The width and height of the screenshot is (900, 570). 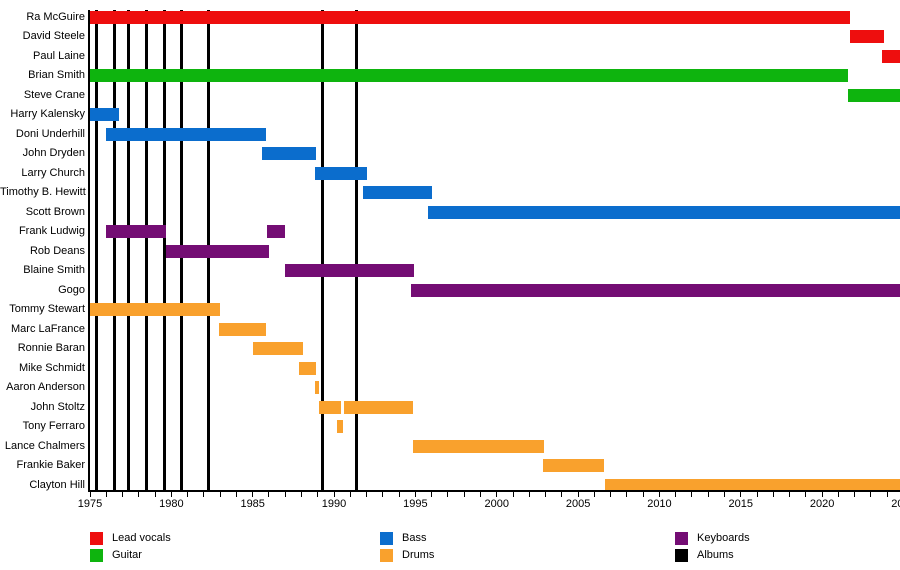 I want to click on member-label: Tommy Stewart, so click(x=47, y=309).